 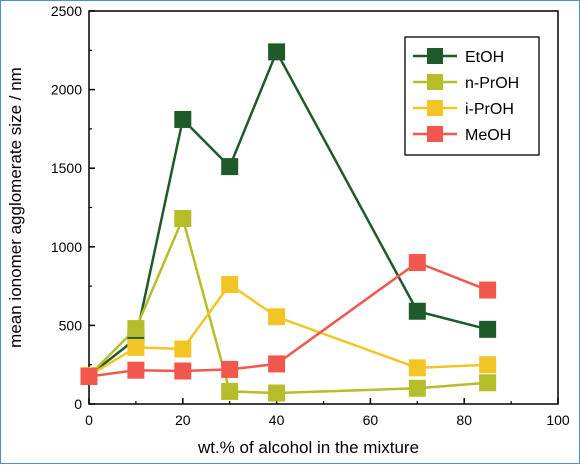 What do you see at coordinates (484, 57) in the screenshot?
I see `legend-label: EtOH` at bounding box center [484, 57].